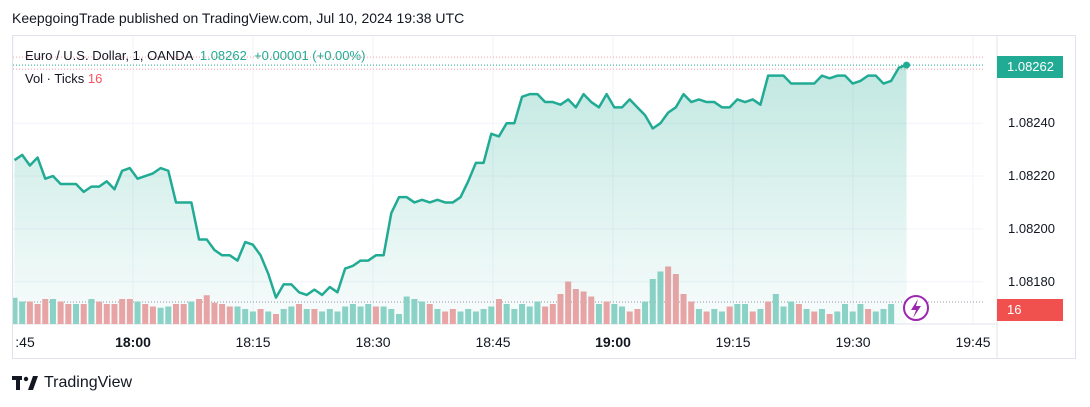 The image size is (1090, 407). I want to click on time-axis-tick: 19:30, so click(853, 342).